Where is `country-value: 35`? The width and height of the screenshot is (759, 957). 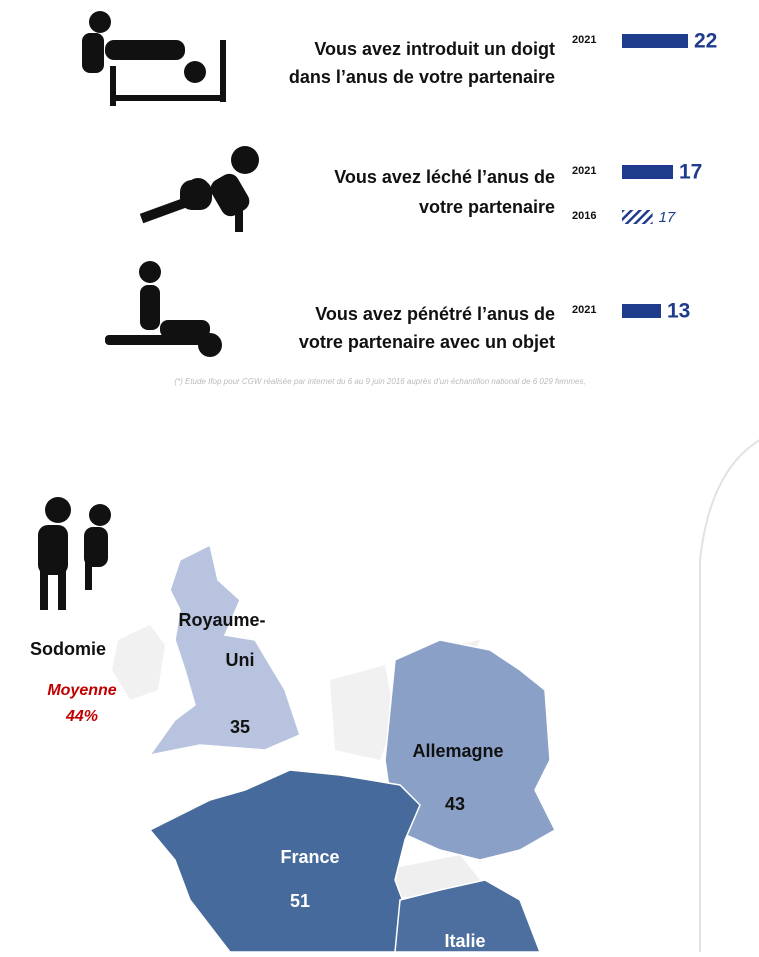
country-value: 35 is located at coordinates (240, 727).